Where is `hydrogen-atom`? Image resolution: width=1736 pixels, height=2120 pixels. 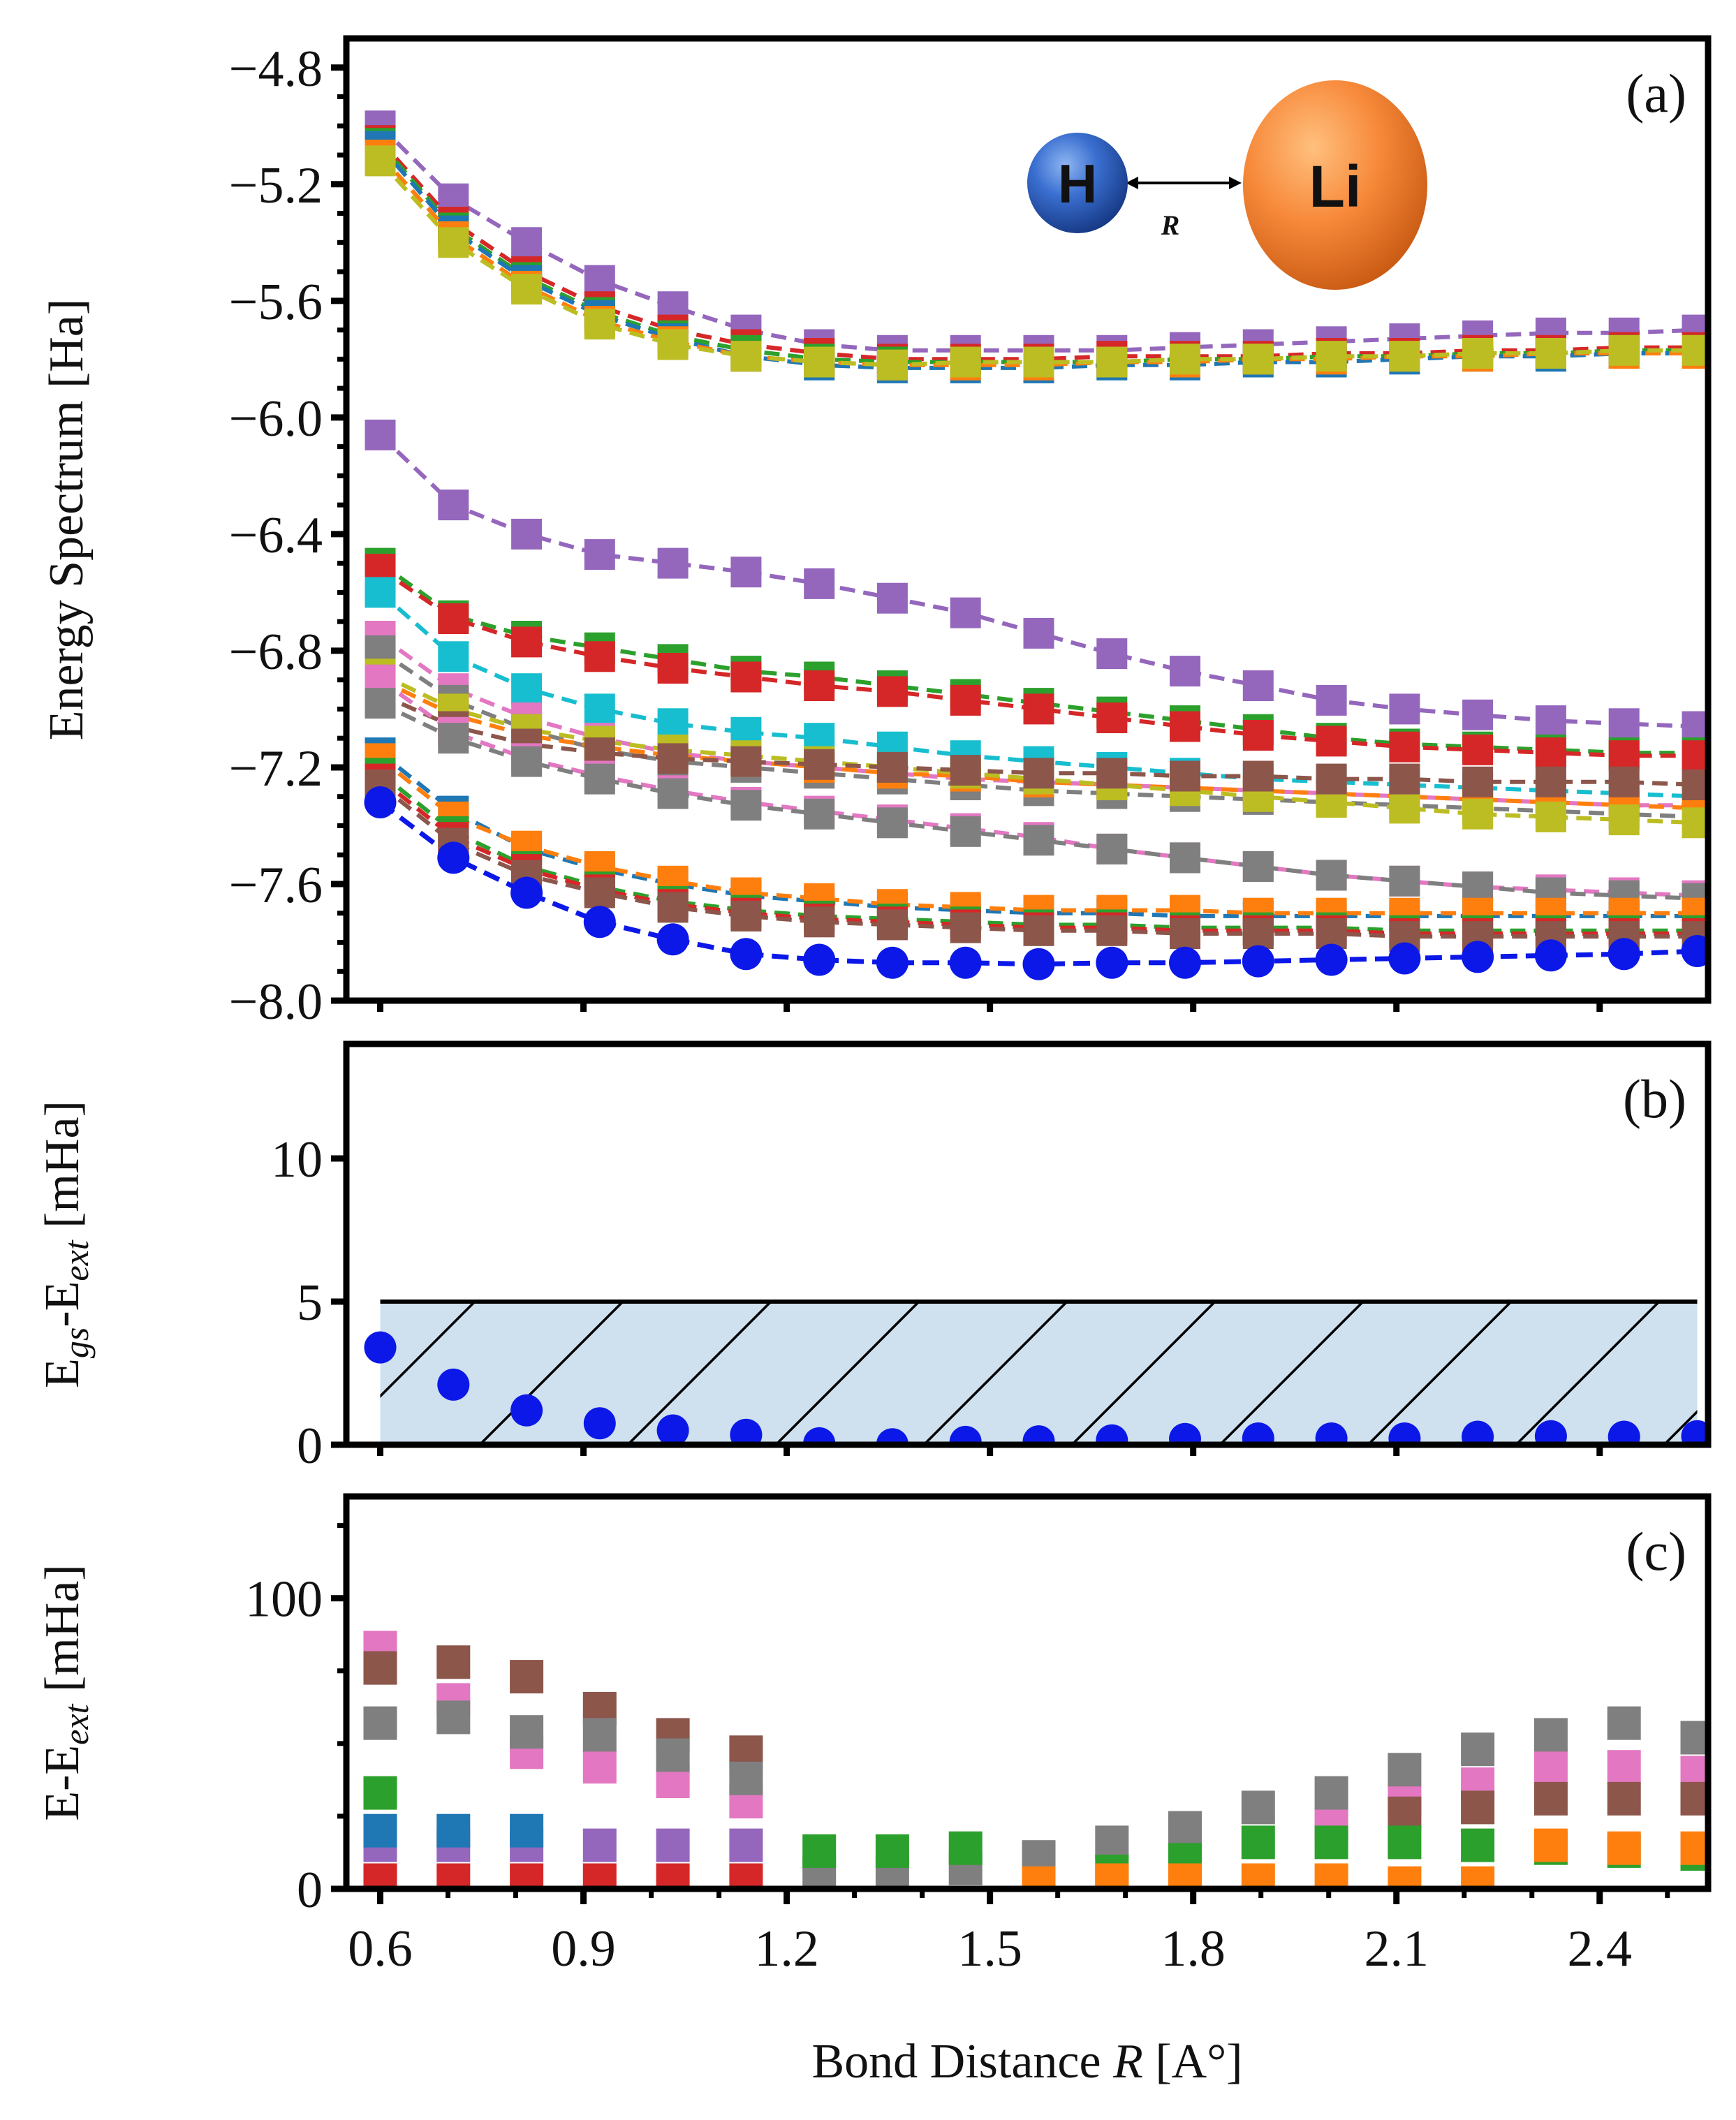 hydrogen-atom is located at coordinates (1077, 183).